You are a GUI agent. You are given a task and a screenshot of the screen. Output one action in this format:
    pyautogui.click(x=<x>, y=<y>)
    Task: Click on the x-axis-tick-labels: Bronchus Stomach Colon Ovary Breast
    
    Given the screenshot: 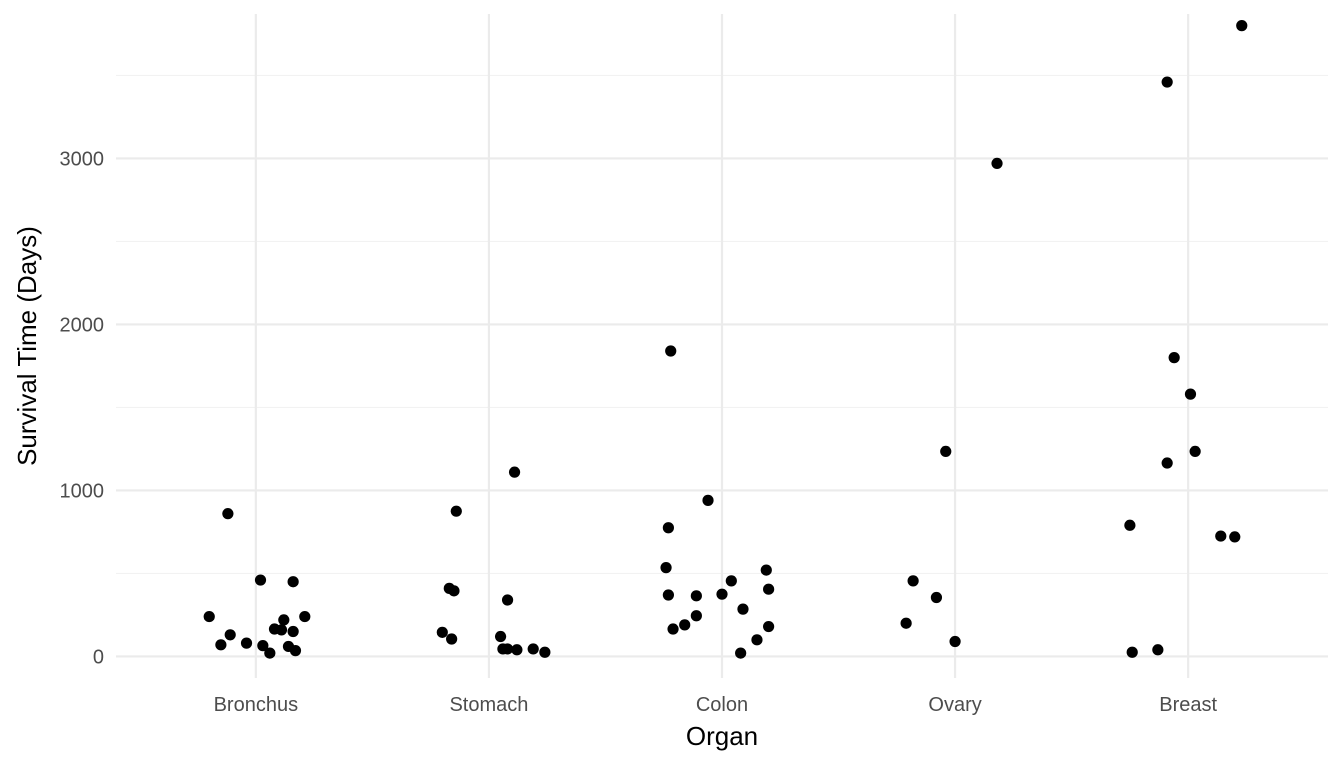 What is the action you would take?
    pyautogui.click(x=716, y=705)
    